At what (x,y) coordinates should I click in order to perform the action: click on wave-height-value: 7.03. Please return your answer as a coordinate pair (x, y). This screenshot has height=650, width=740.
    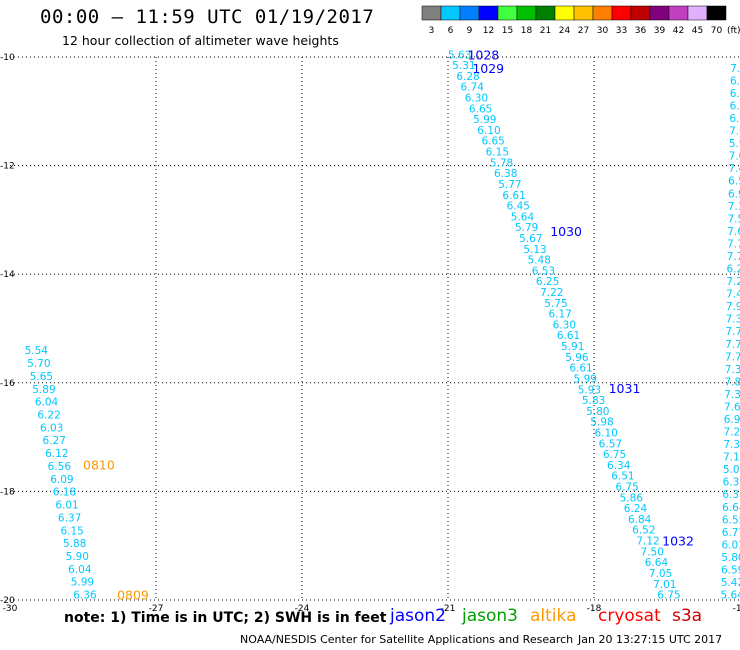
    Looking at the image, I should click on (734, 157).